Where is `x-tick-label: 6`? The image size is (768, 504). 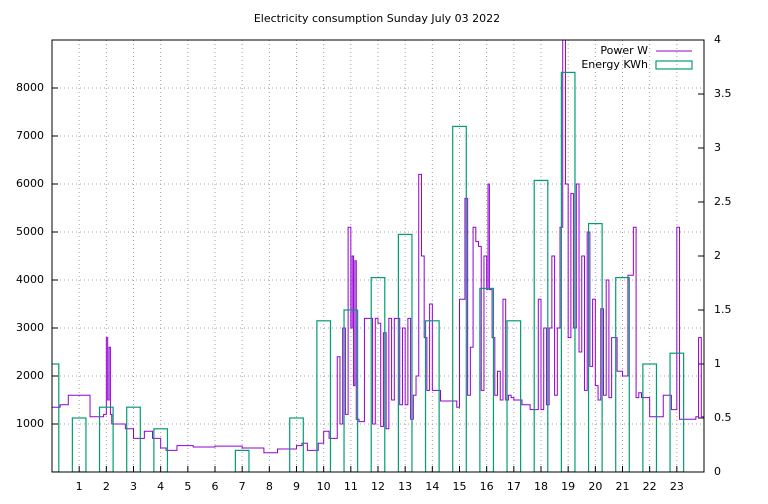
x-tick-label: 6 is located at coordinates (215, 486).